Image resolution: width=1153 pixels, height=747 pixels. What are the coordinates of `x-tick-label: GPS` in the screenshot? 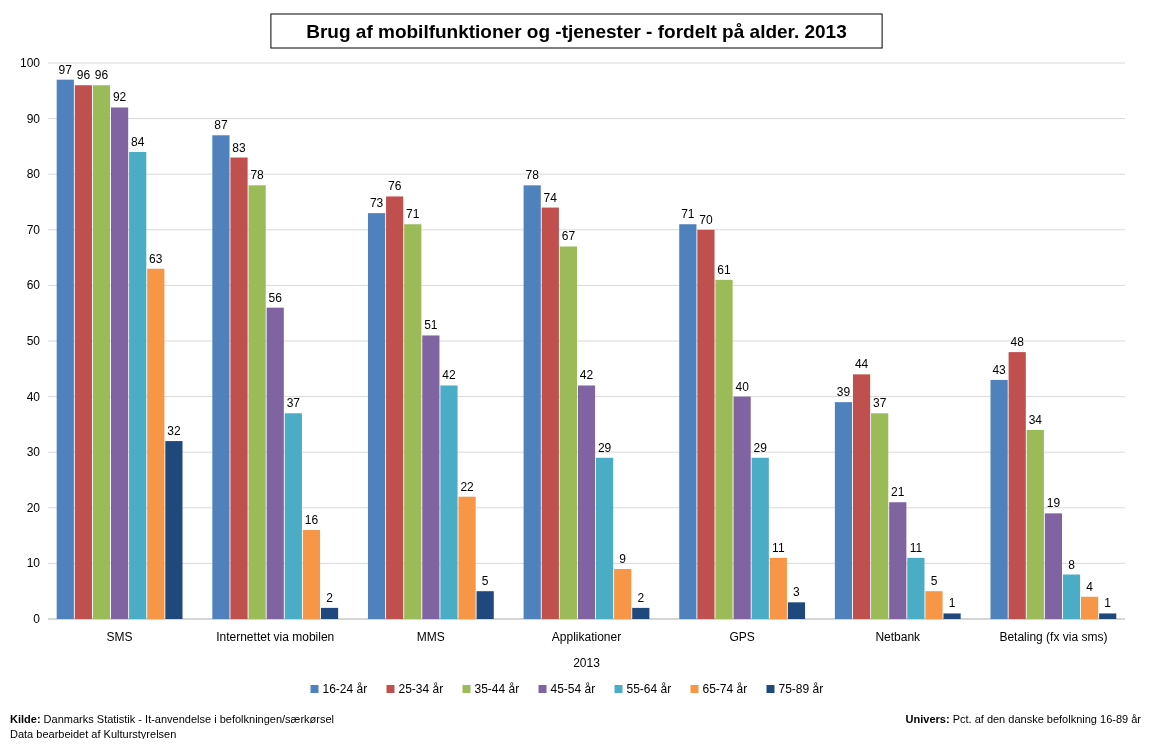 It's located at (742, 637).